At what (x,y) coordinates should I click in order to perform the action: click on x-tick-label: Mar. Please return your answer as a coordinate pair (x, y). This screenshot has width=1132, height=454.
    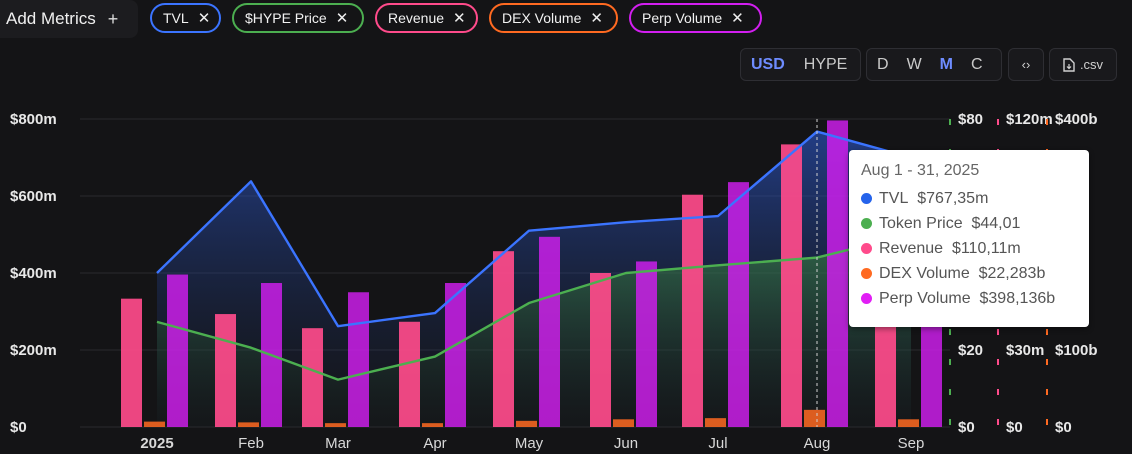
    Looking at the image, I should click on (338, 443).